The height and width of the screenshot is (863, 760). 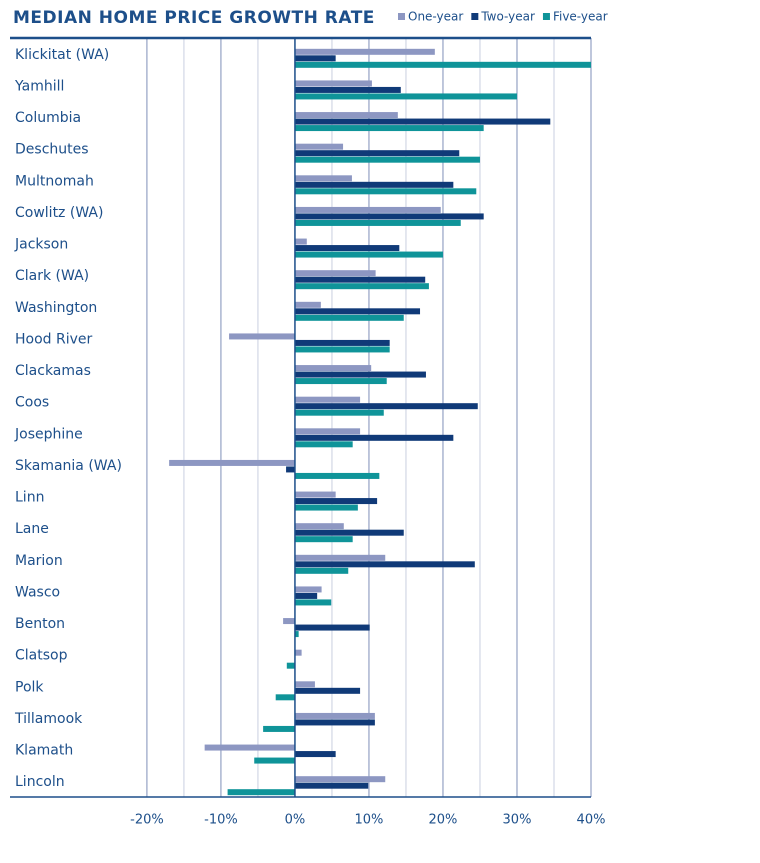 I want to click on category-label: Skamania (WA), so click(x=68, y=466).